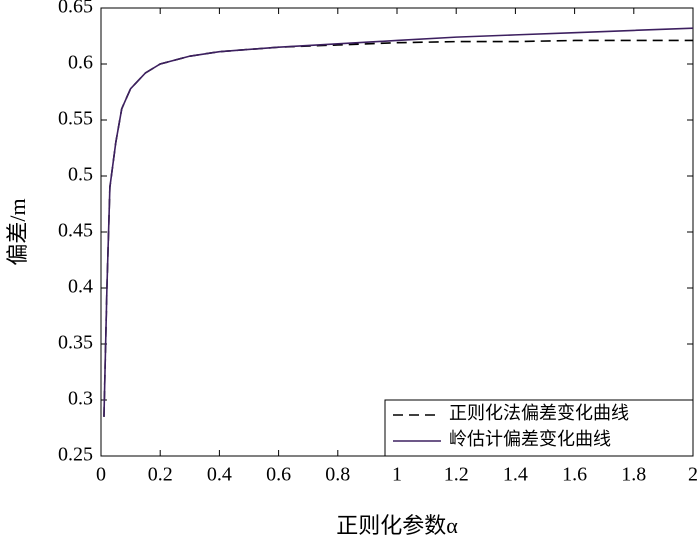  What do you see at coordinates (75, 343) in the screenshot?
I see `y-tick-label: 0.35` at bounding box center [75, 343].